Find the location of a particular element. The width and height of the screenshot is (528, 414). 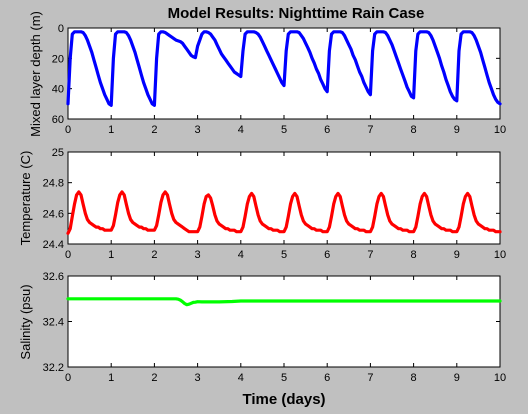

salinity-x-tick-label: 10 is located at coordinates (500, 378).